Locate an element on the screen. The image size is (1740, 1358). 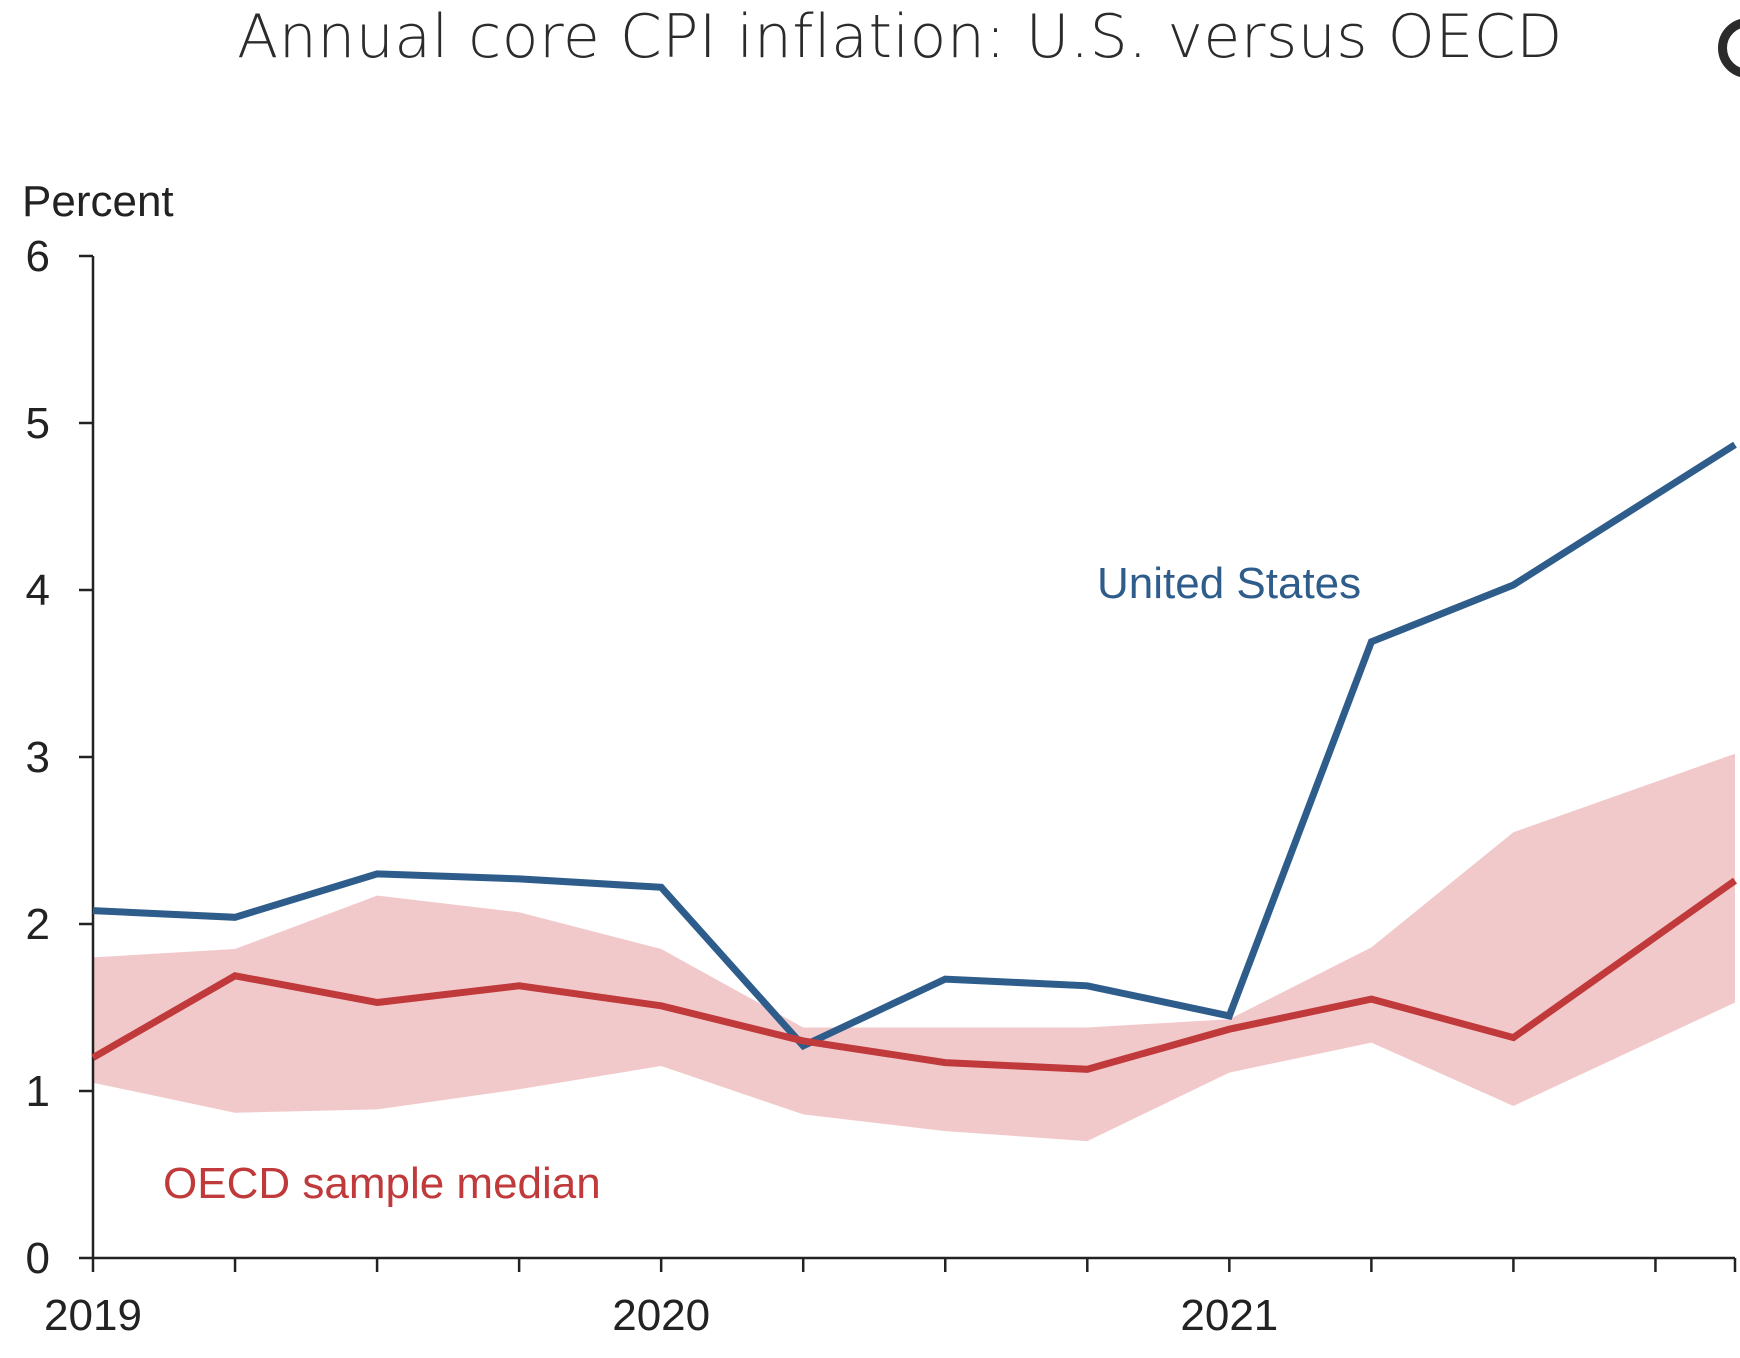
us-series-label: United States is located at coordinates (1229, 583).